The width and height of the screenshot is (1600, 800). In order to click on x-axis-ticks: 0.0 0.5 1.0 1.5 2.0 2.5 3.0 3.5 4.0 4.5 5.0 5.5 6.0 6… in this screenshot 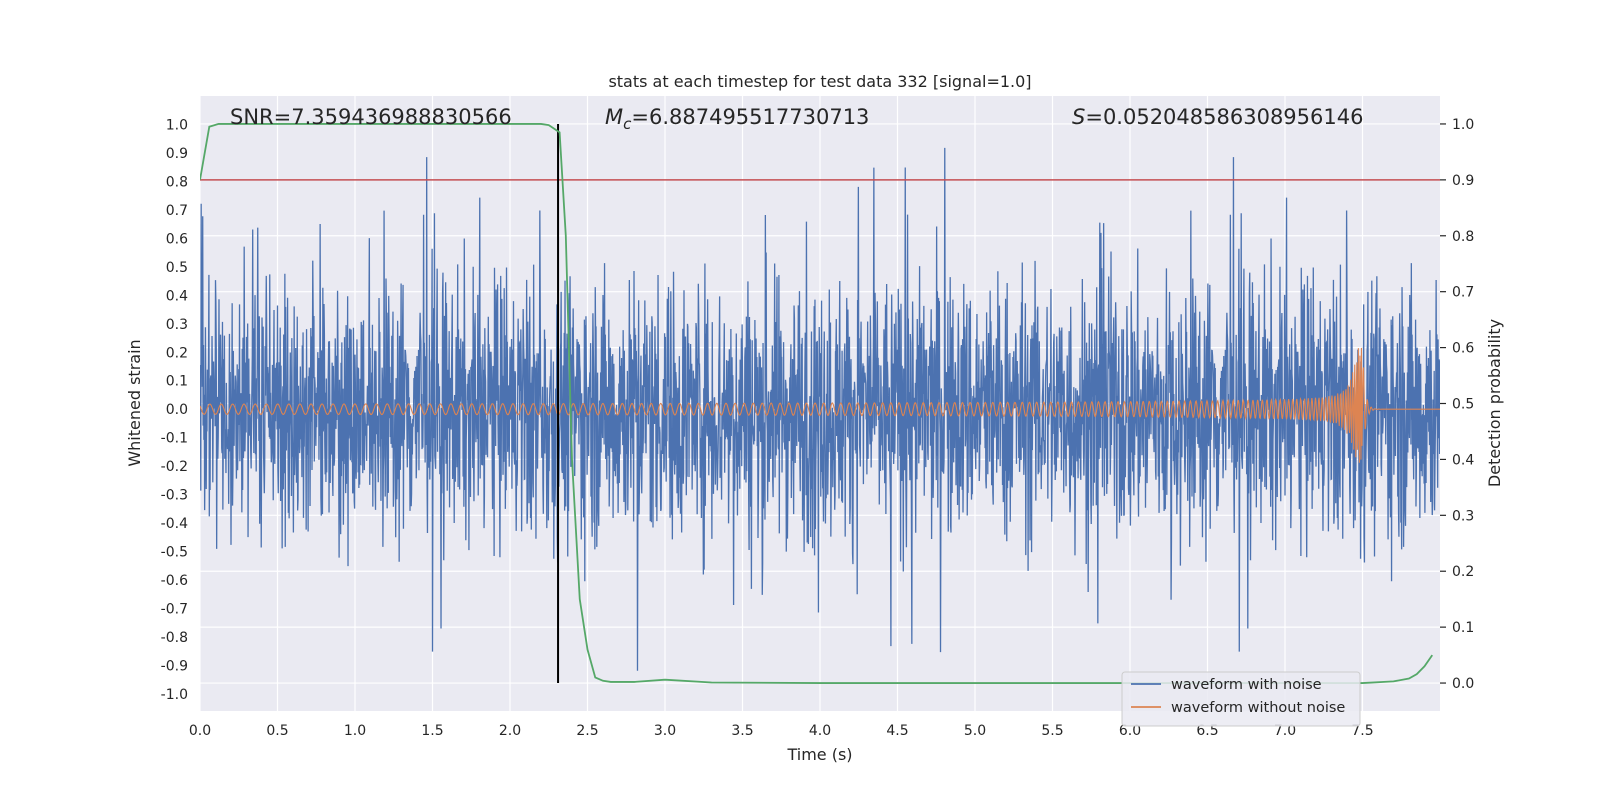, I will do `click(781, 731)`.